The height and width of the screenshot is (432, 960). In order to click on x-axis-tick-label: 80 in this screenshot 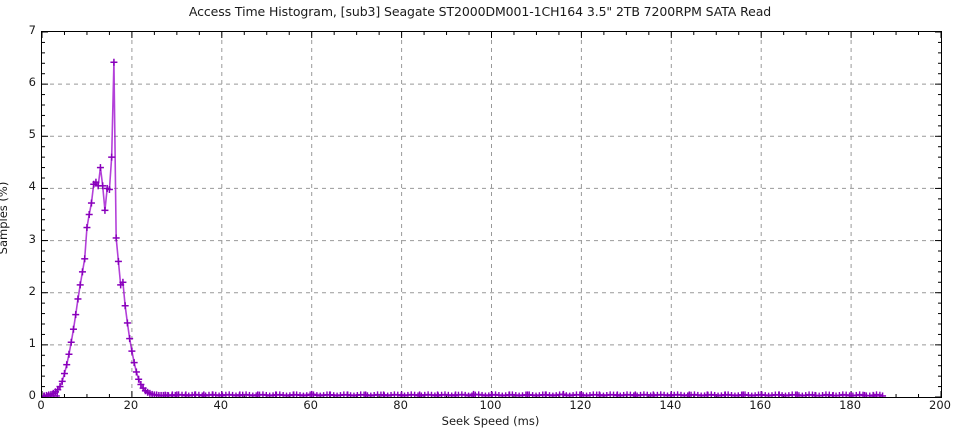, I will do `click(400, 405)`.